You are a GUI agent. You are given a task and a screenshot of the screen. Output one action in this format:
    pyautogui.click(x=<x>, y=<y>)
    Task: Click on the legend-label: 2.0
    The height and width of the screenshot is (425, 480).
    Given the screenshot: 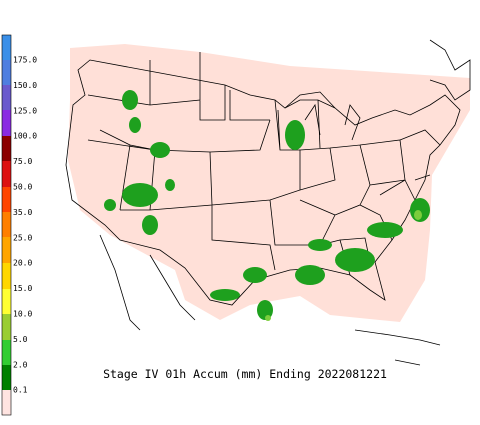 What is the action you would take?
    pyautogui.click(x=20, y=364)
    